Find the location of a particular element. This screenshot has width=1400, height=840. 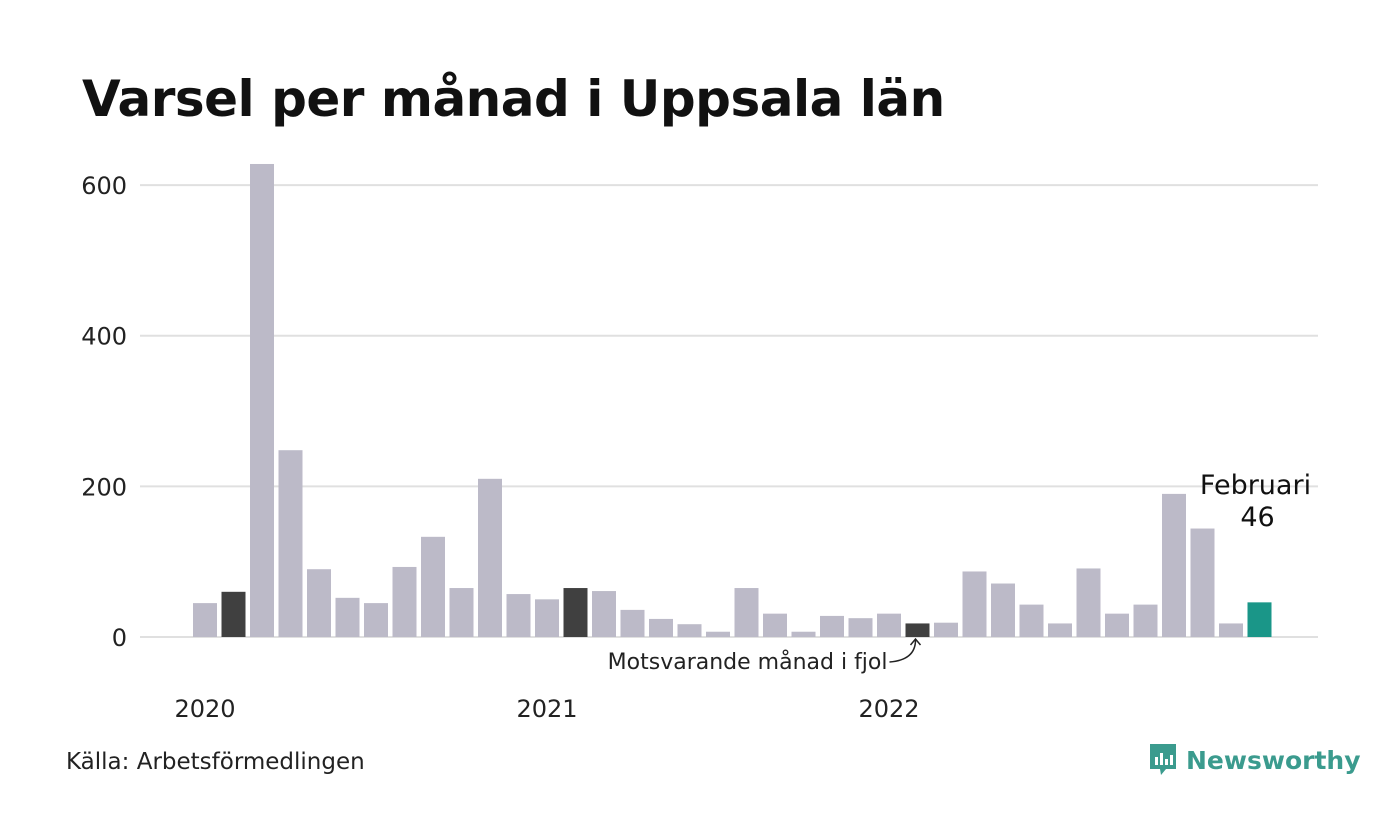

highlight-month-label: Februari is located at coordinates (1255, 485).